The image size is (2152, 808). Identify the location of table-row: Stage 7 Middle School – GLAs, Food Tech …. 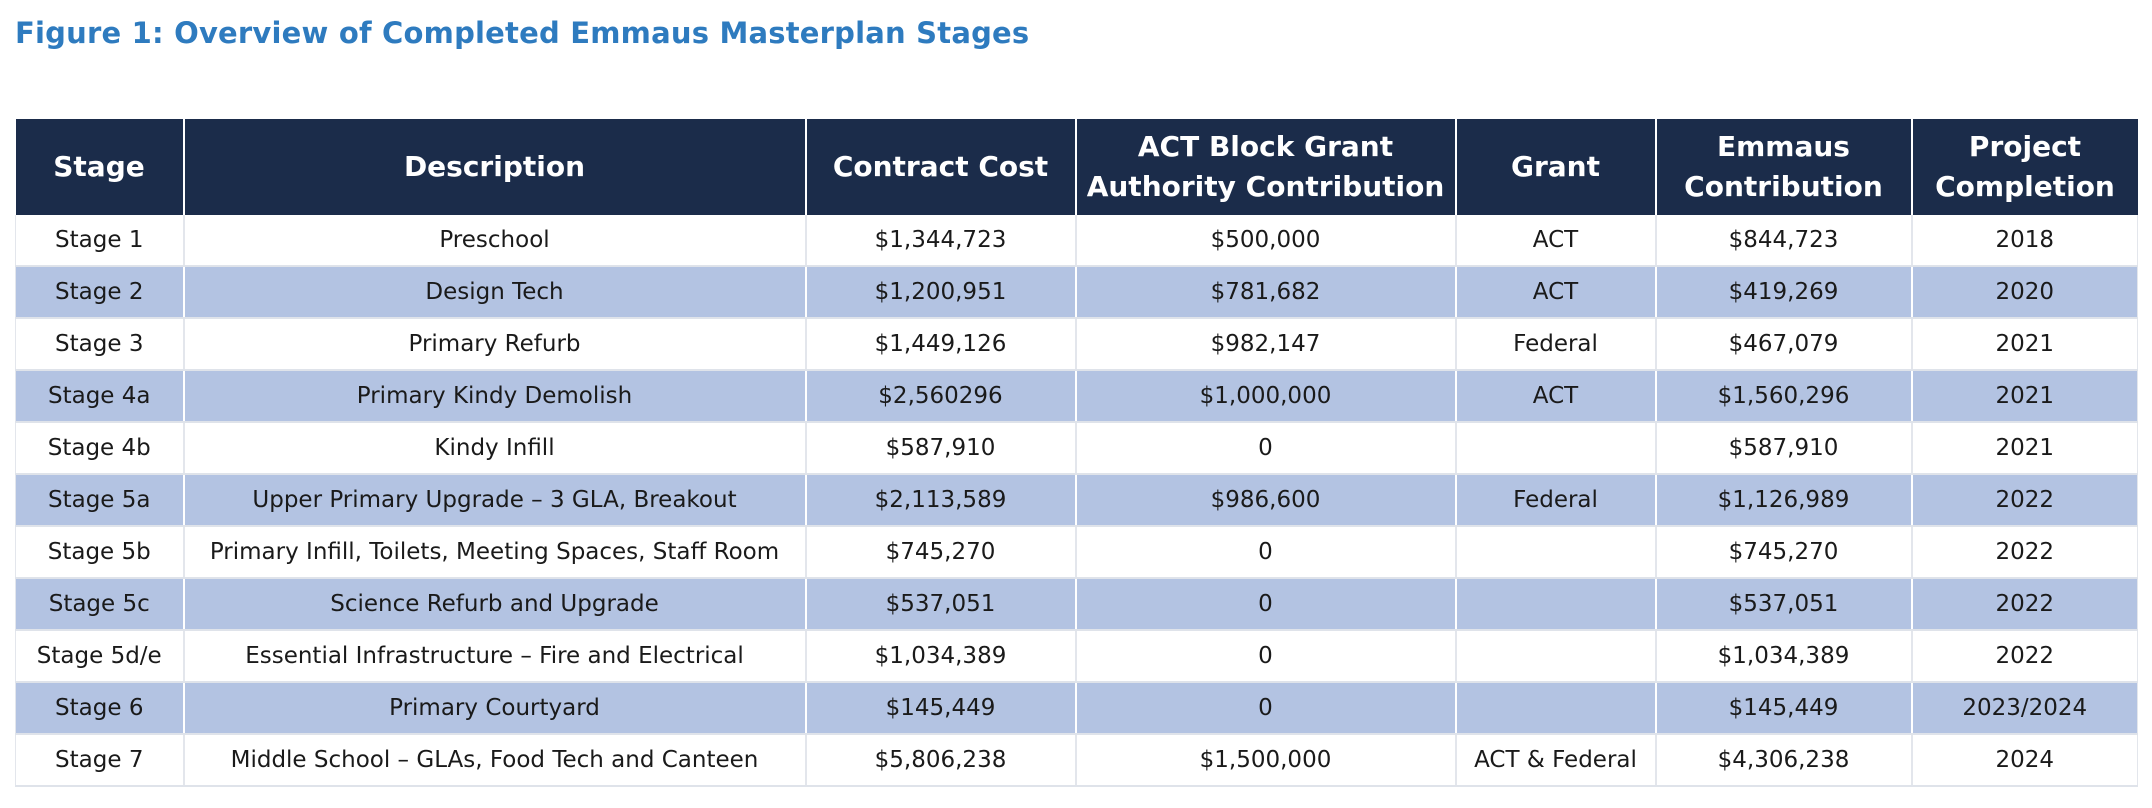
(1076, 760).